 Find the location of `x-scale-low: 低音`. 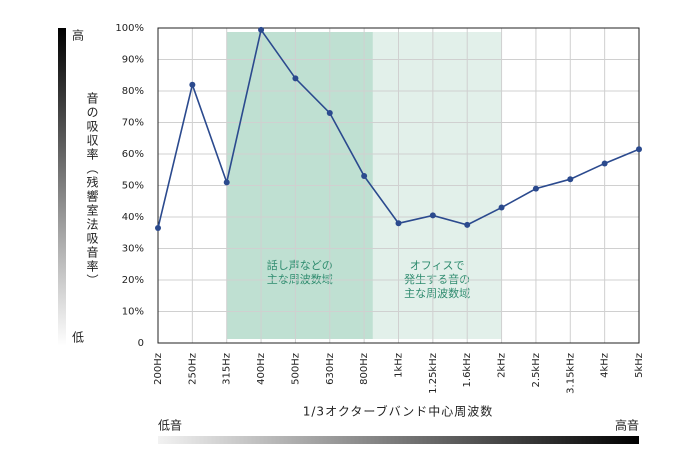

x-scale-low: 低音 is located at coordinates (170, 425).